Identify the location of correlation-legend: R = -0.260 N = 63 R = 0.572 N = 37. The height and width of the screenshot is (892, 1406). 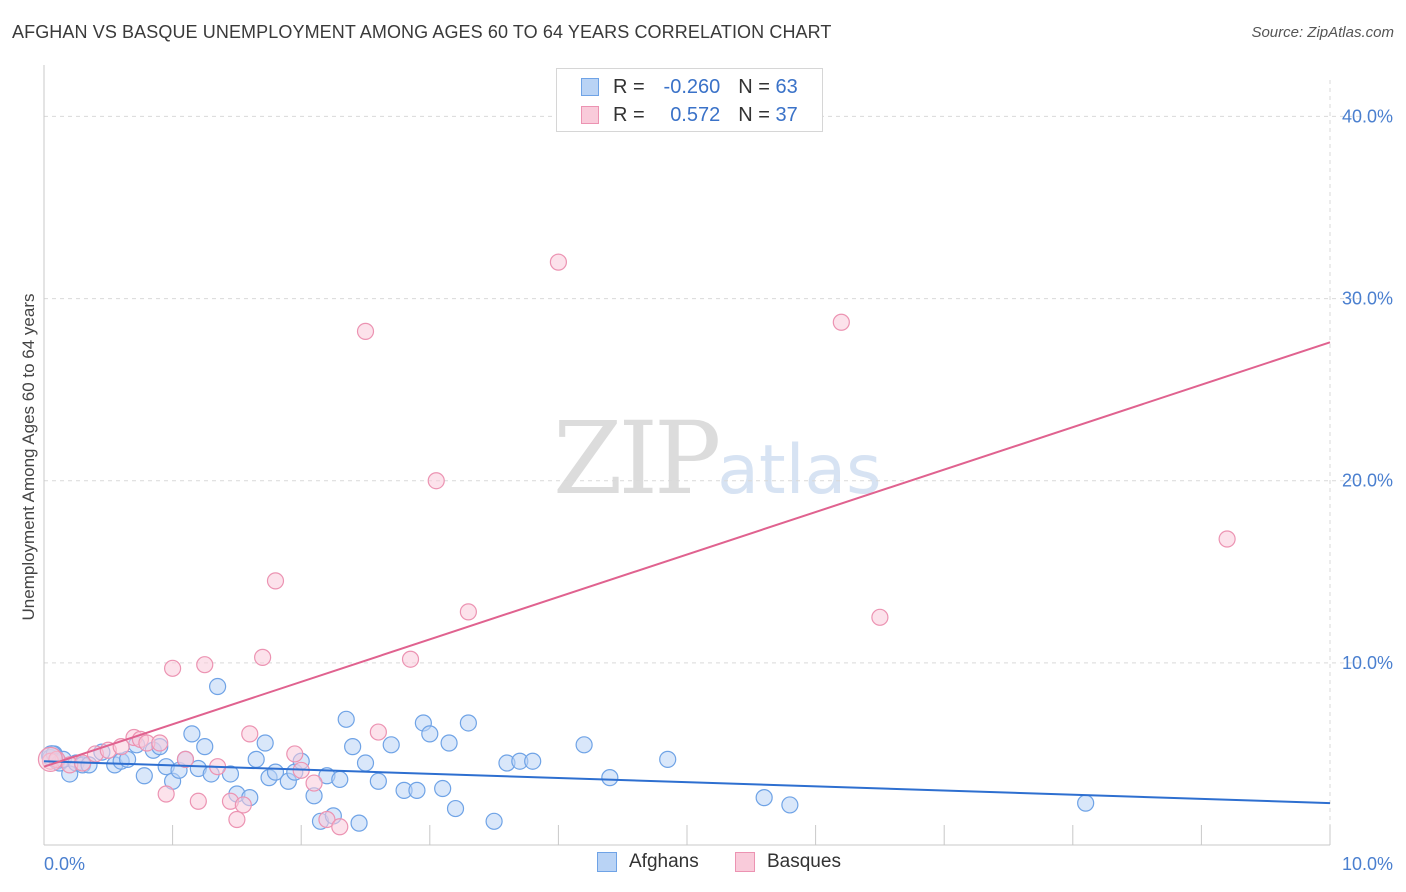
(689, 100).